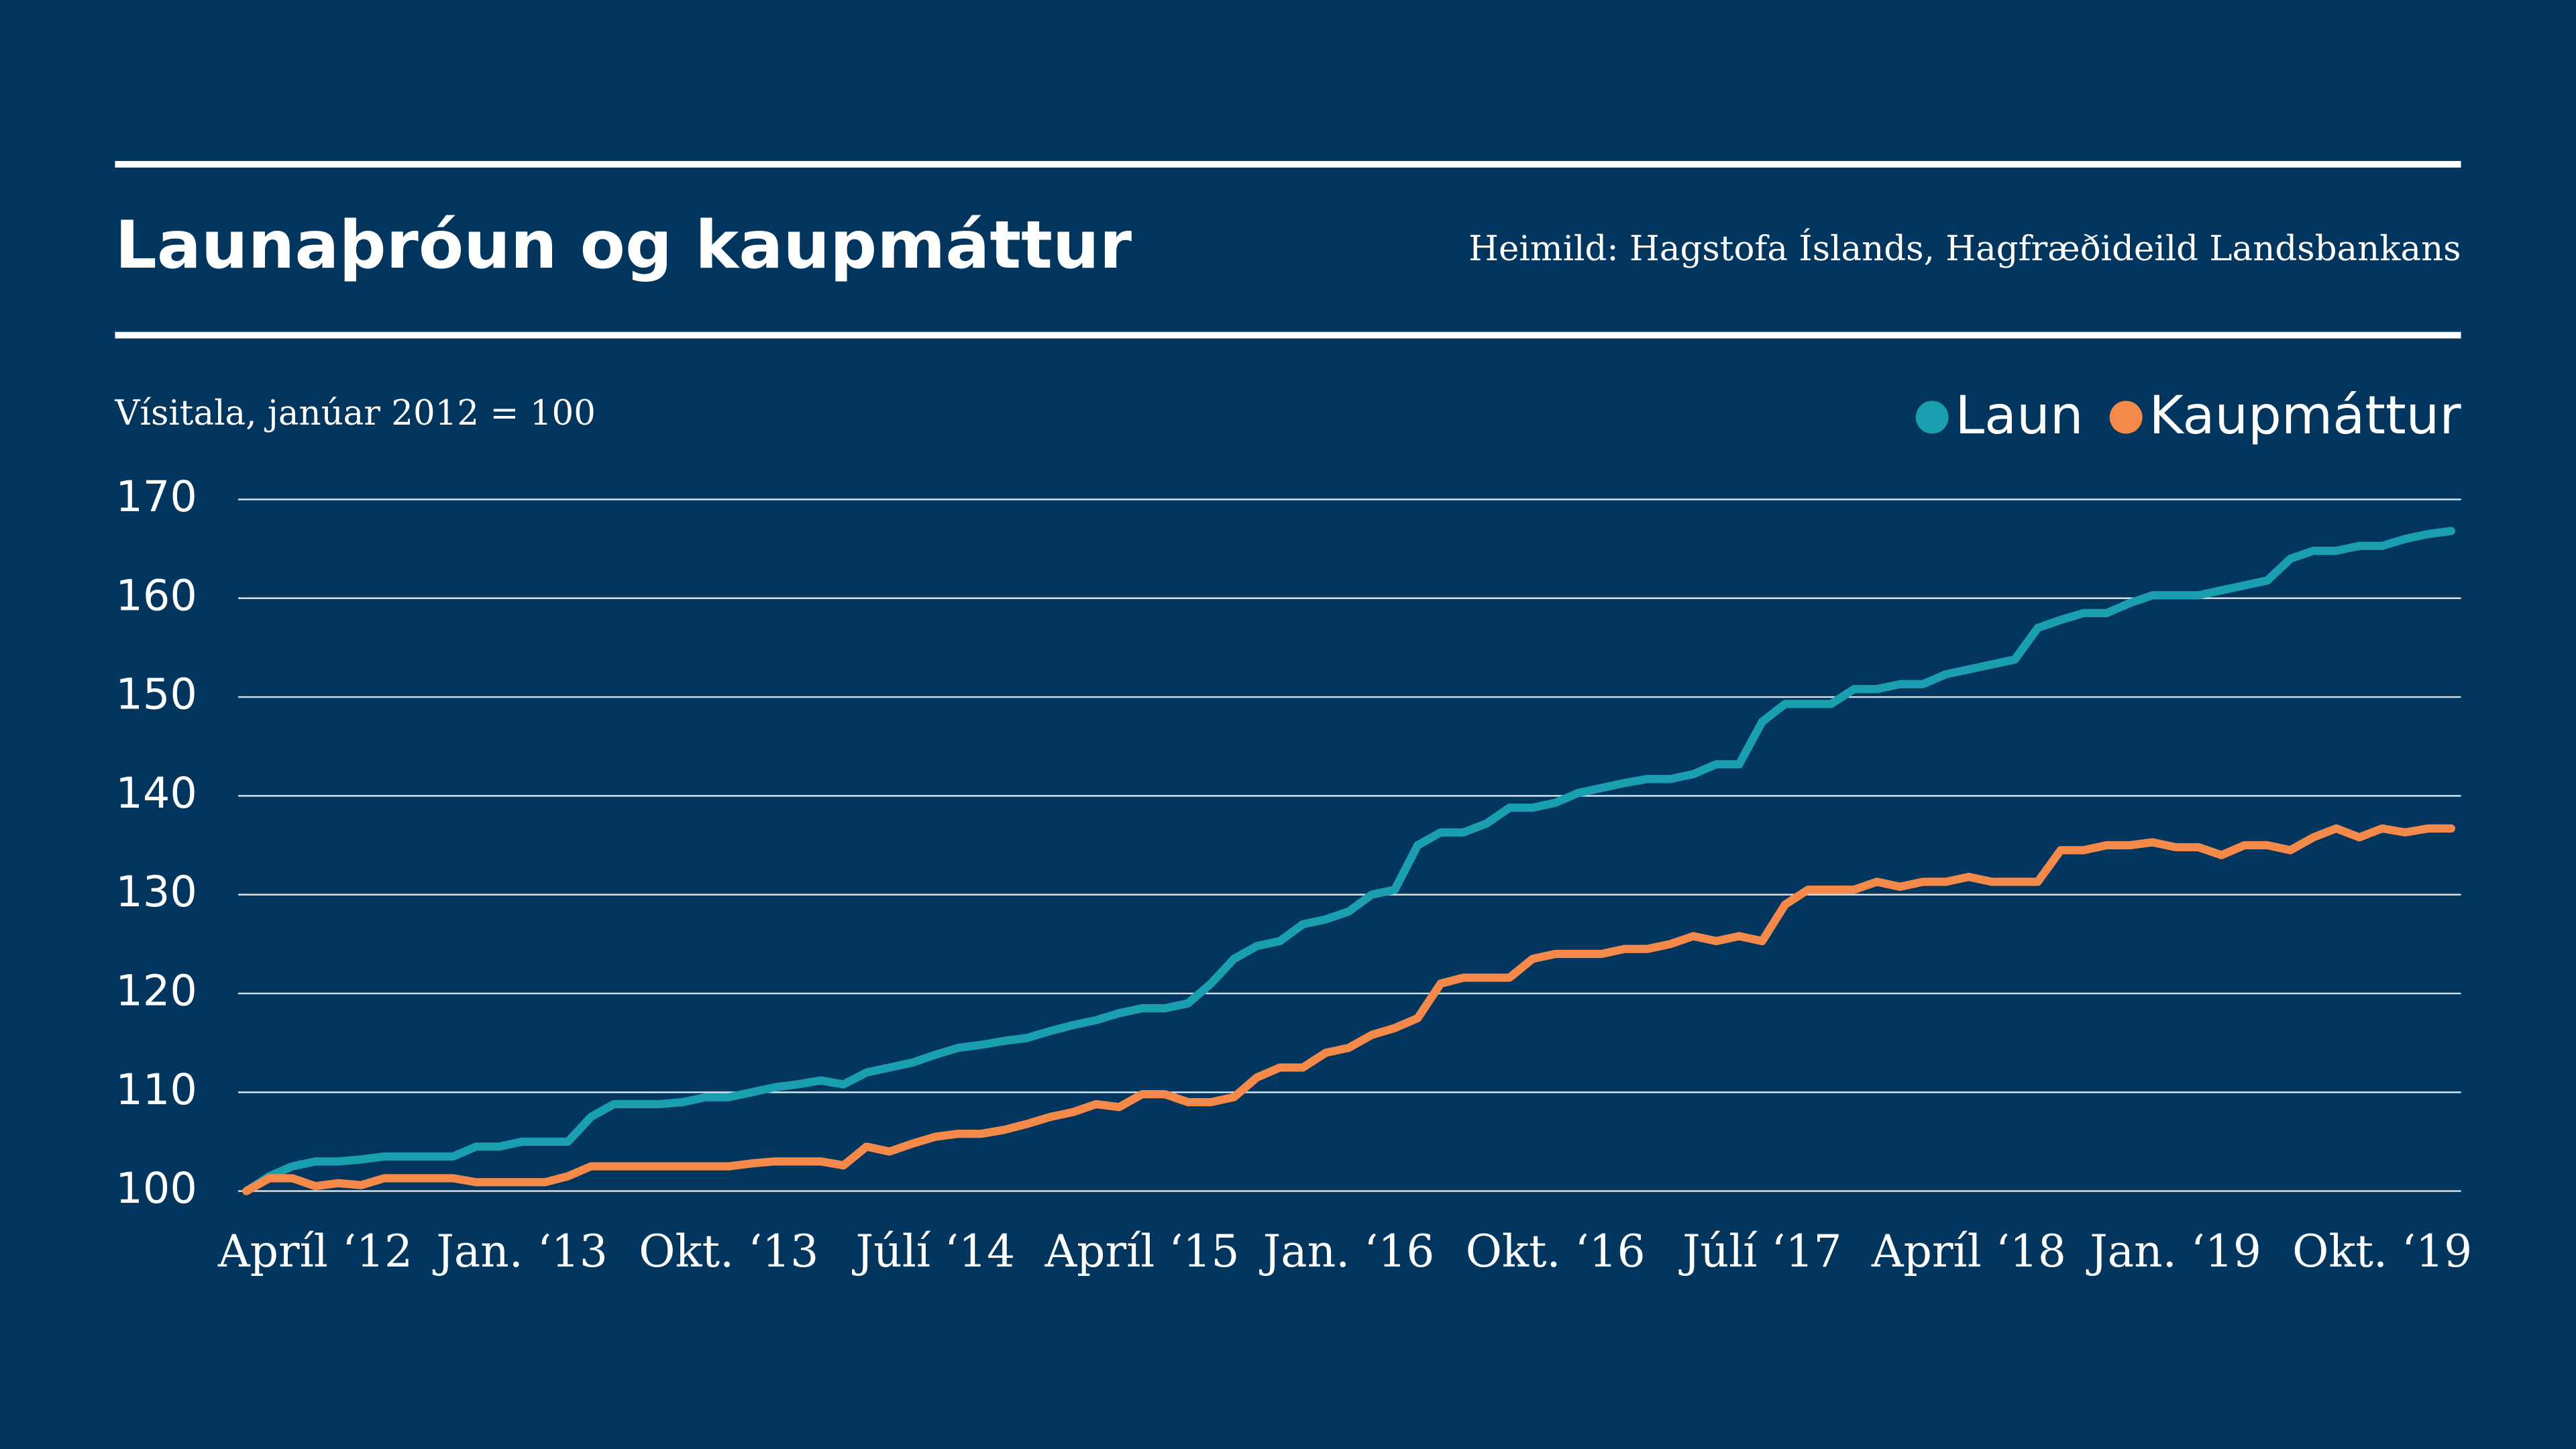 The width and height of the screenshot is (2576, 1449). Describe the element at coordinates (1141, 1251) in the screenshot. I see `x-tick-label: Apríl ‘15` at that location.